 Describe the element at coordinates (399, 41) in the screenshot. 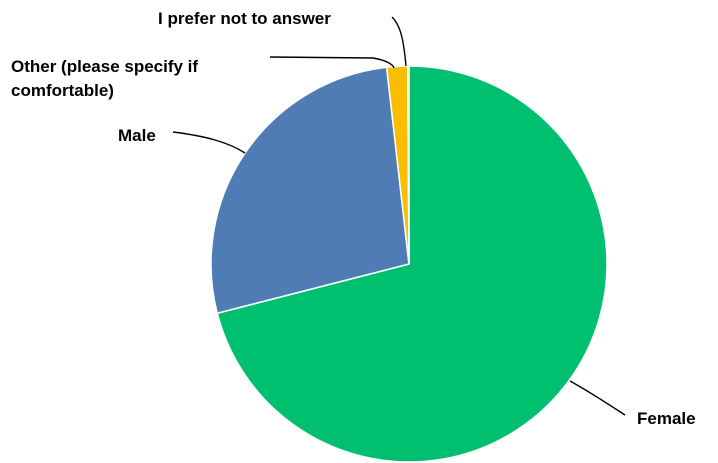

I see `leader-line-prefer` at that location.